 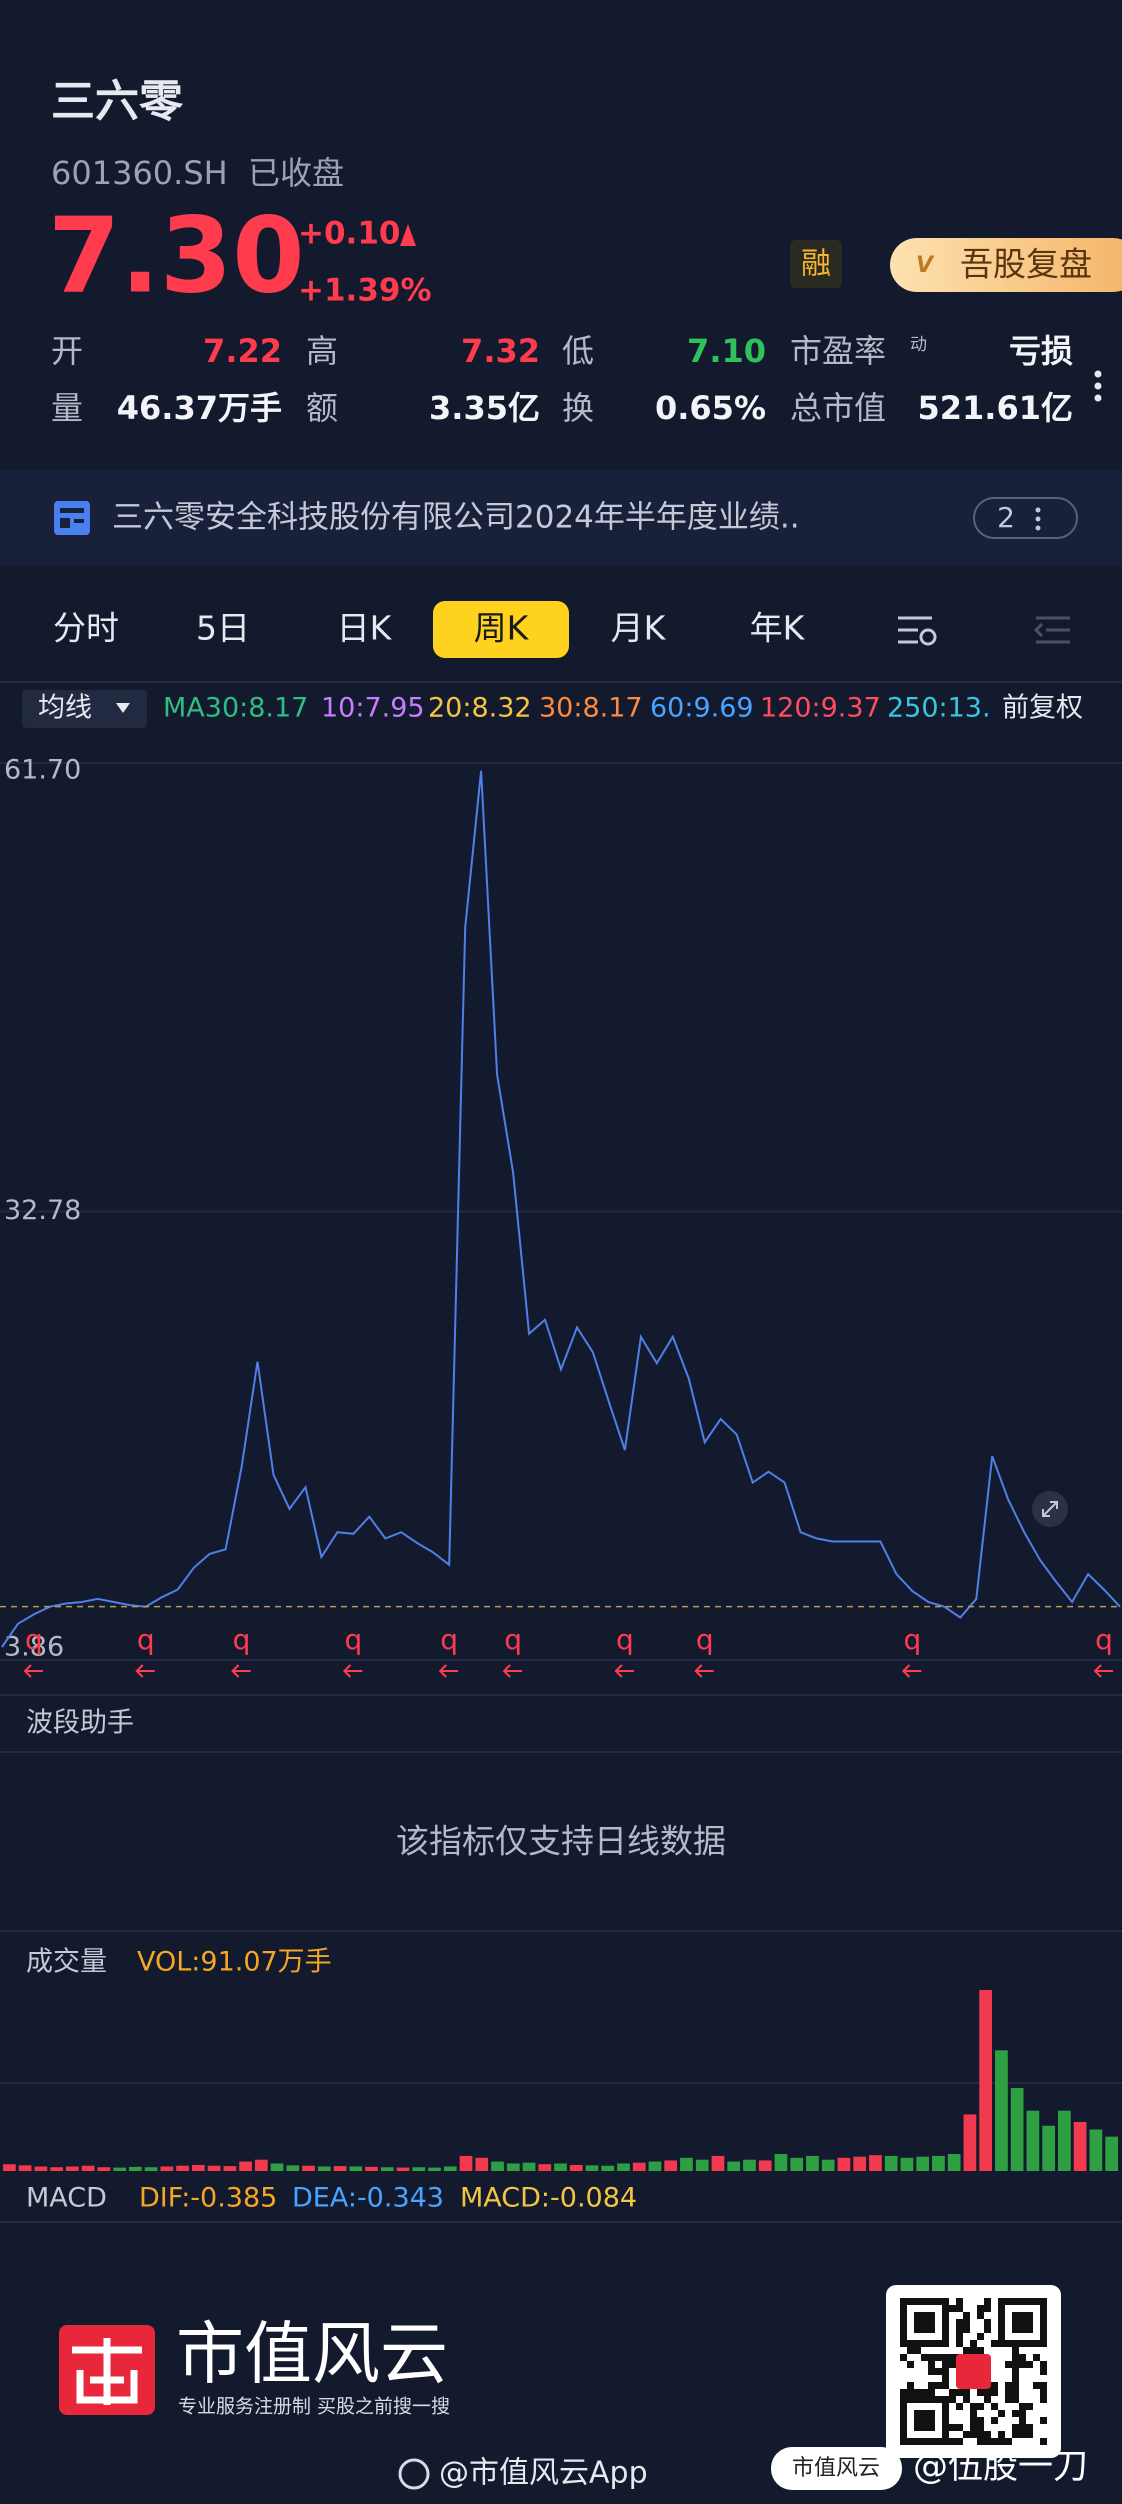 I want to click on stat-value: 亏损, so click(x=1041, y=351).